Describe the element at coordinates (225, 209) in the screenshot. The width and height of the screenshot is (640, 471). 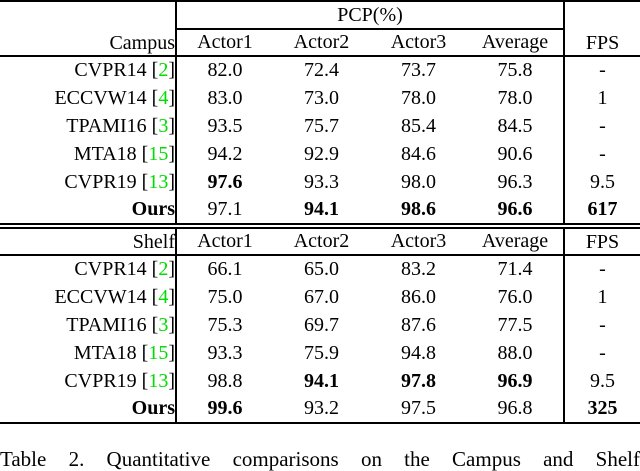
I see `value-cell: 97.1` at that location.